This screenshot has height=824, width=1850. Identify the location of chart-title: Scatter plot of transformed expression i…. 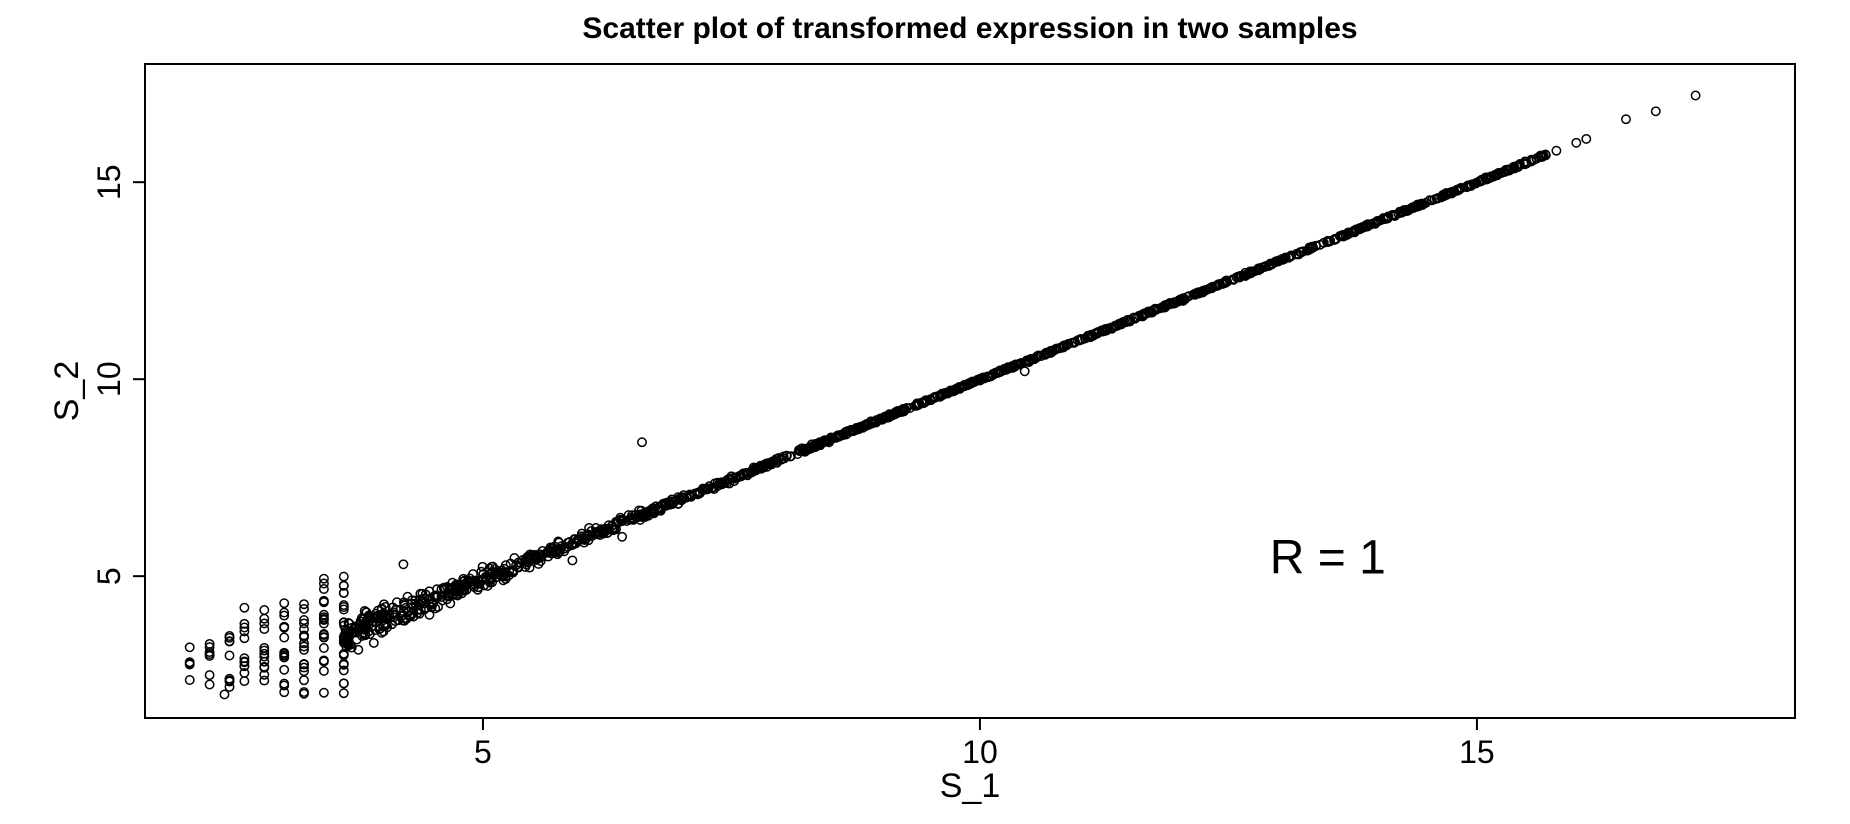
(969, 28).